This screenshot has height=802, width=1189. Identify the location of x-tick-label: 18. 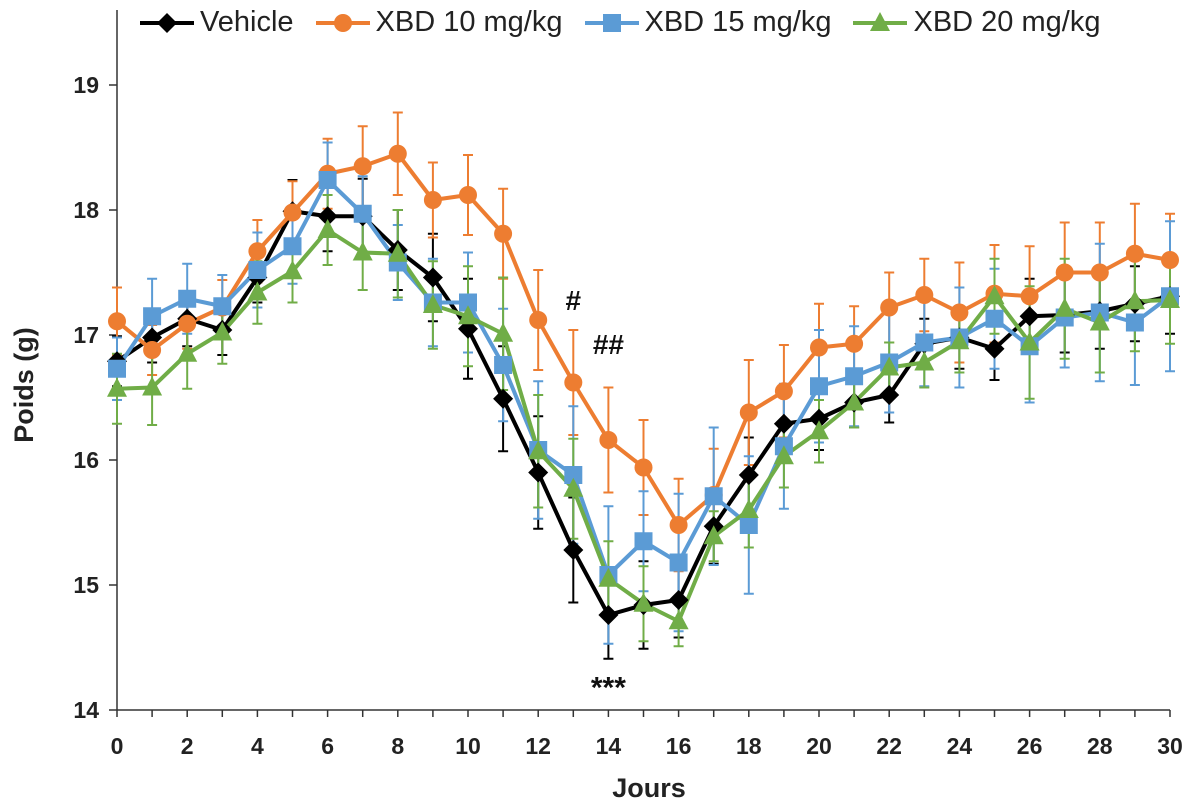
(749, 746).